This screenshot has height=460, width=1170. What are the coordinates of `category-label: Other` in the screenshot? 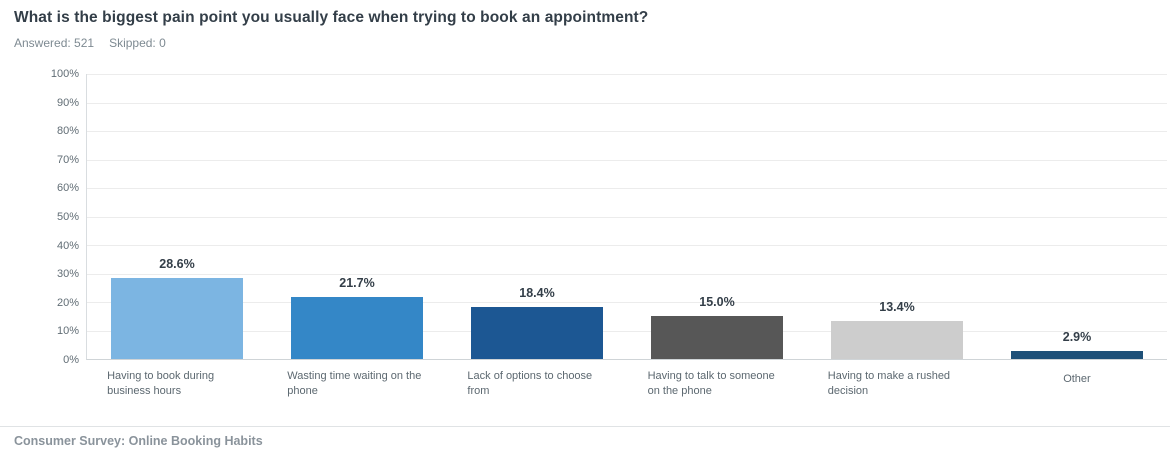 It's located at (1077, 379).